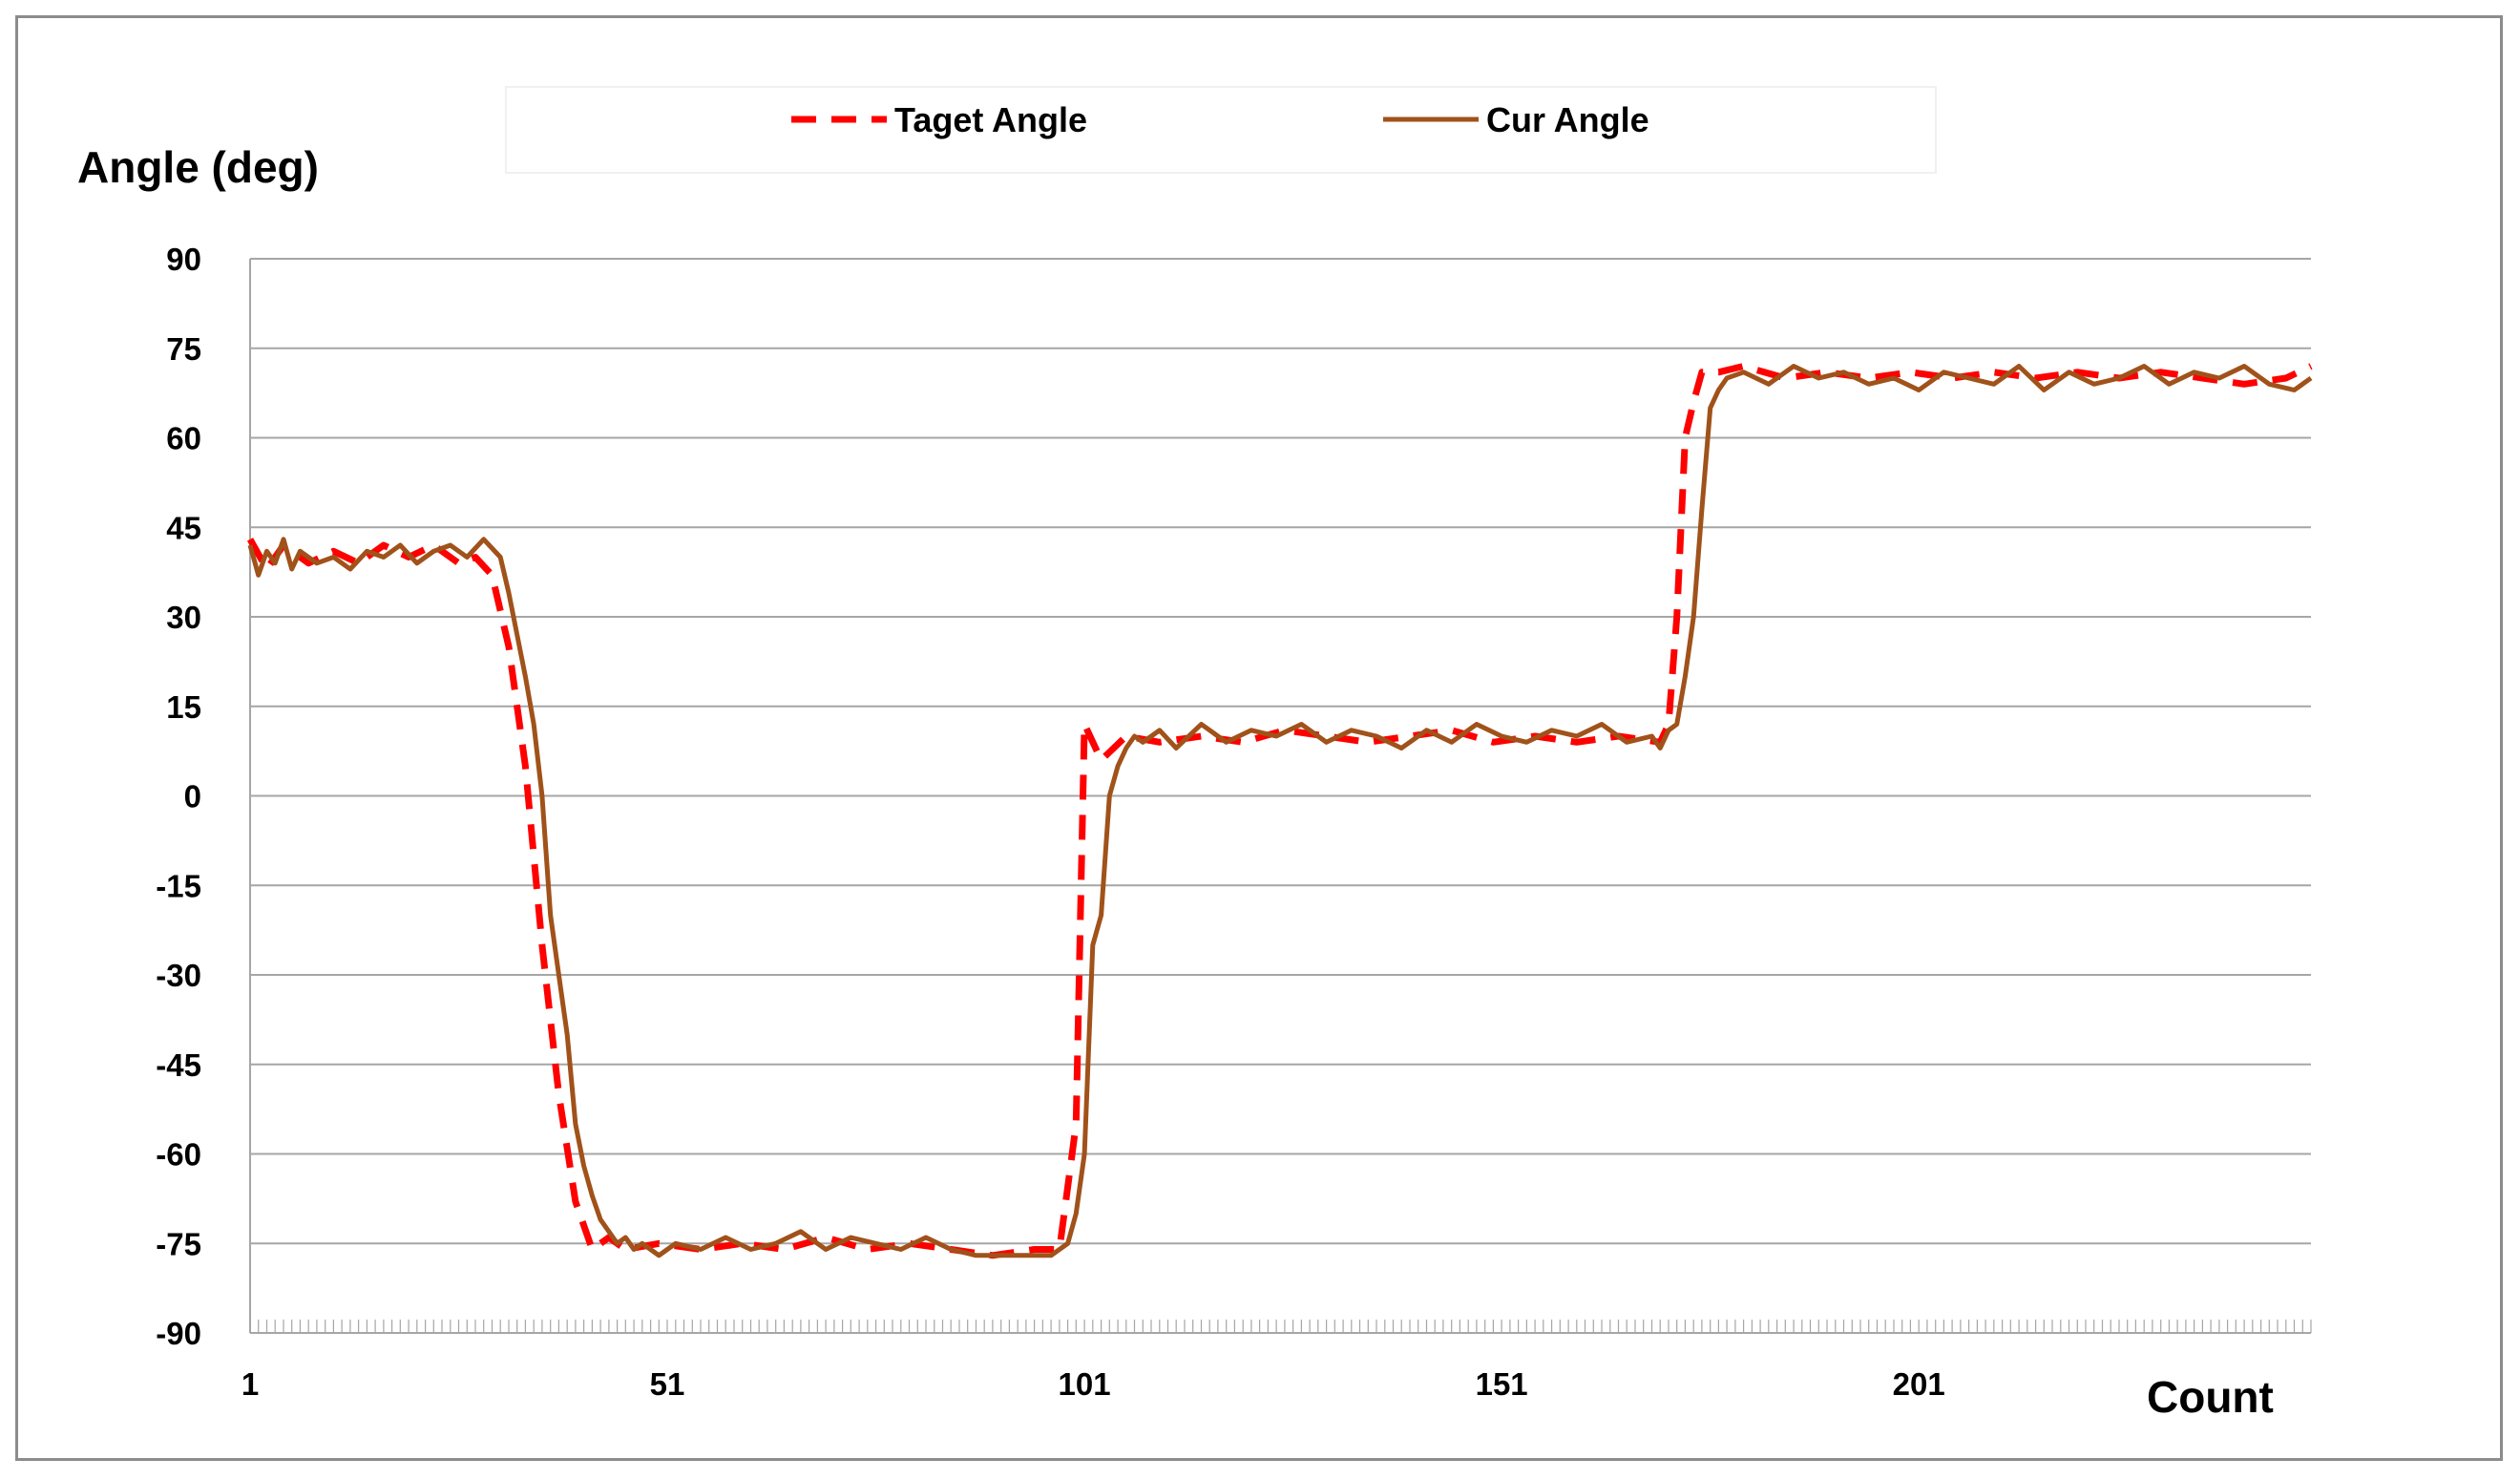 Image resolution: width=2520 pixels, height=1480 pixels. I want to click on y-tick-label: -60, so click(178, 1155).